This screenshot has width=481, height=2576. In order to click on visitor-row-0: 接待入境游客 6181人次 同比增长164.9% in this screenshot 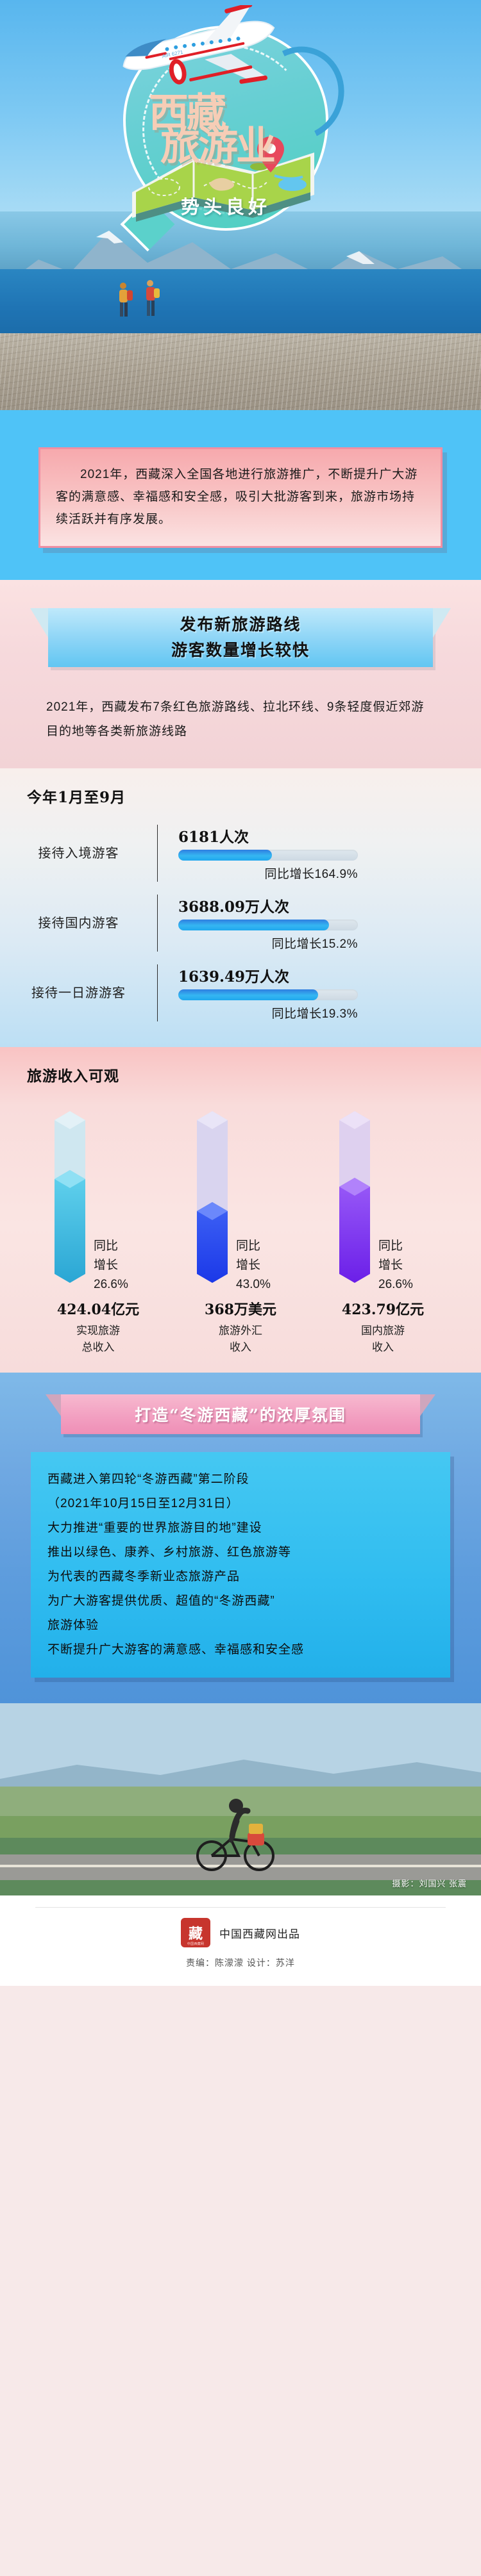, I will do `click(240, 853)`.